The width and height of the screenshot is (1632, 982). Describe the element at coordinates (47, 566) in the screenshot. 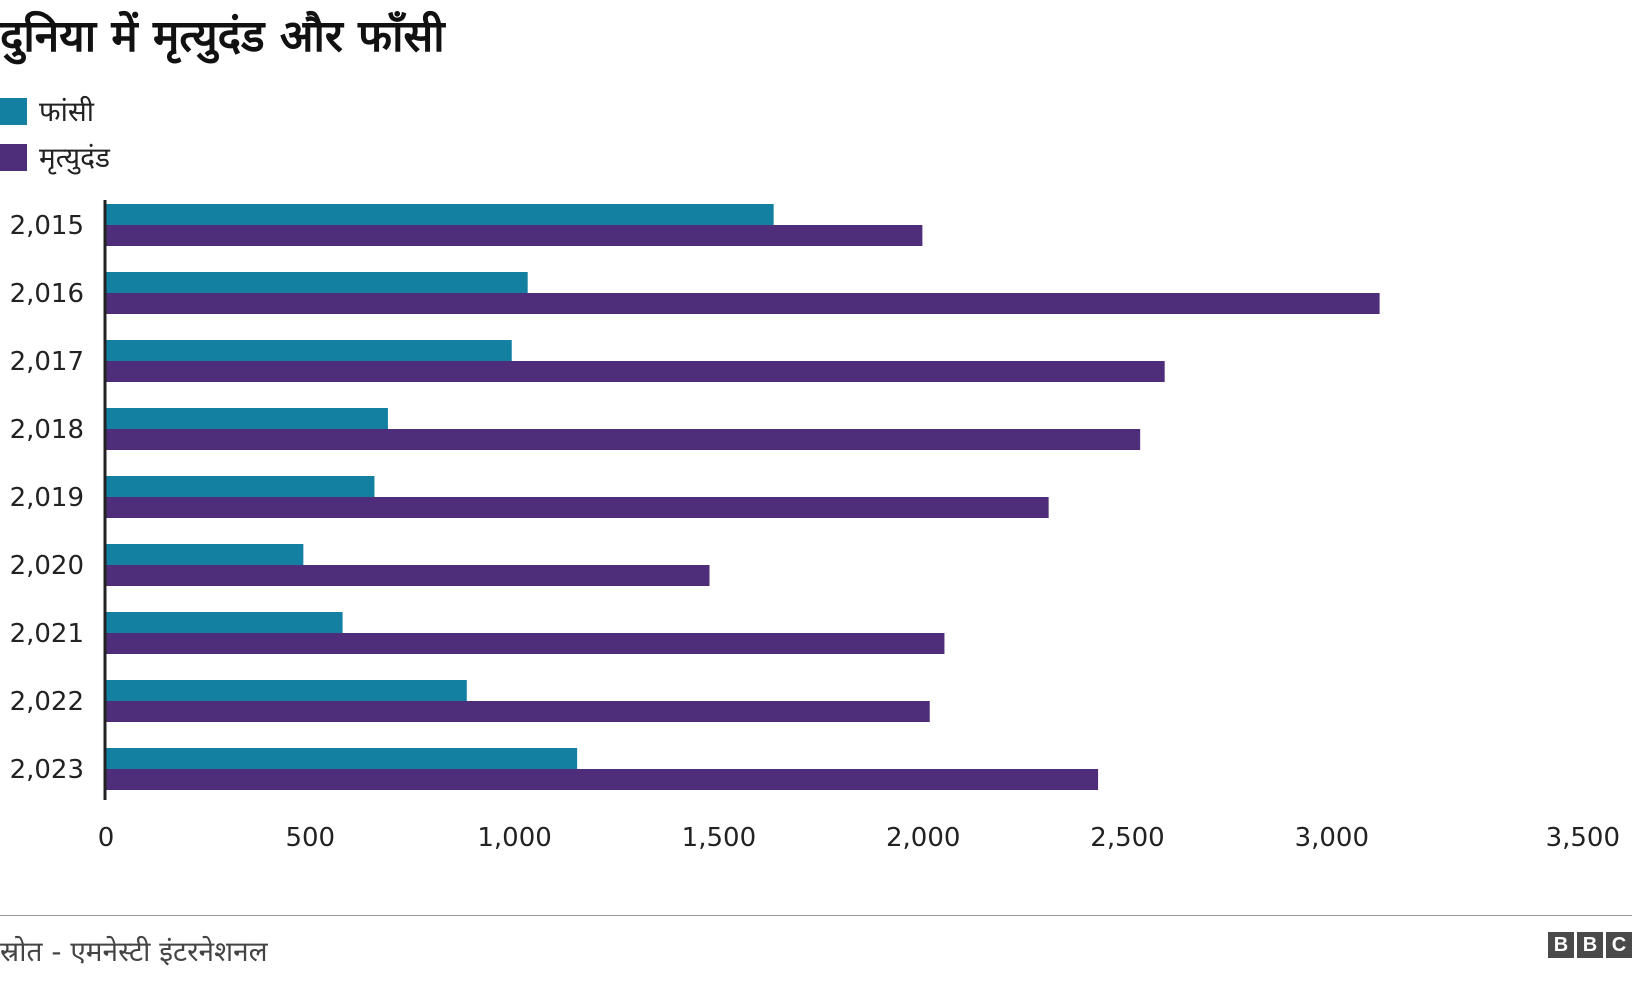

I see `y-tick-label: 2,020` at that location.